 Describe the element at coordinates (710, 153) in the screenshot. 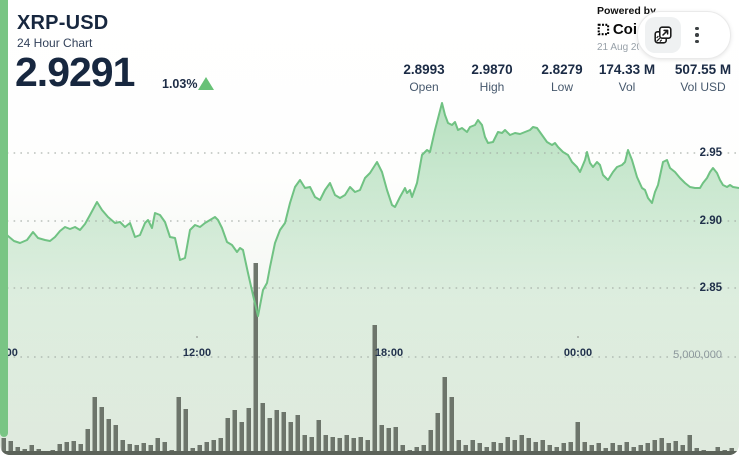

I see `price-tick-2-95: 2.95` at that location.